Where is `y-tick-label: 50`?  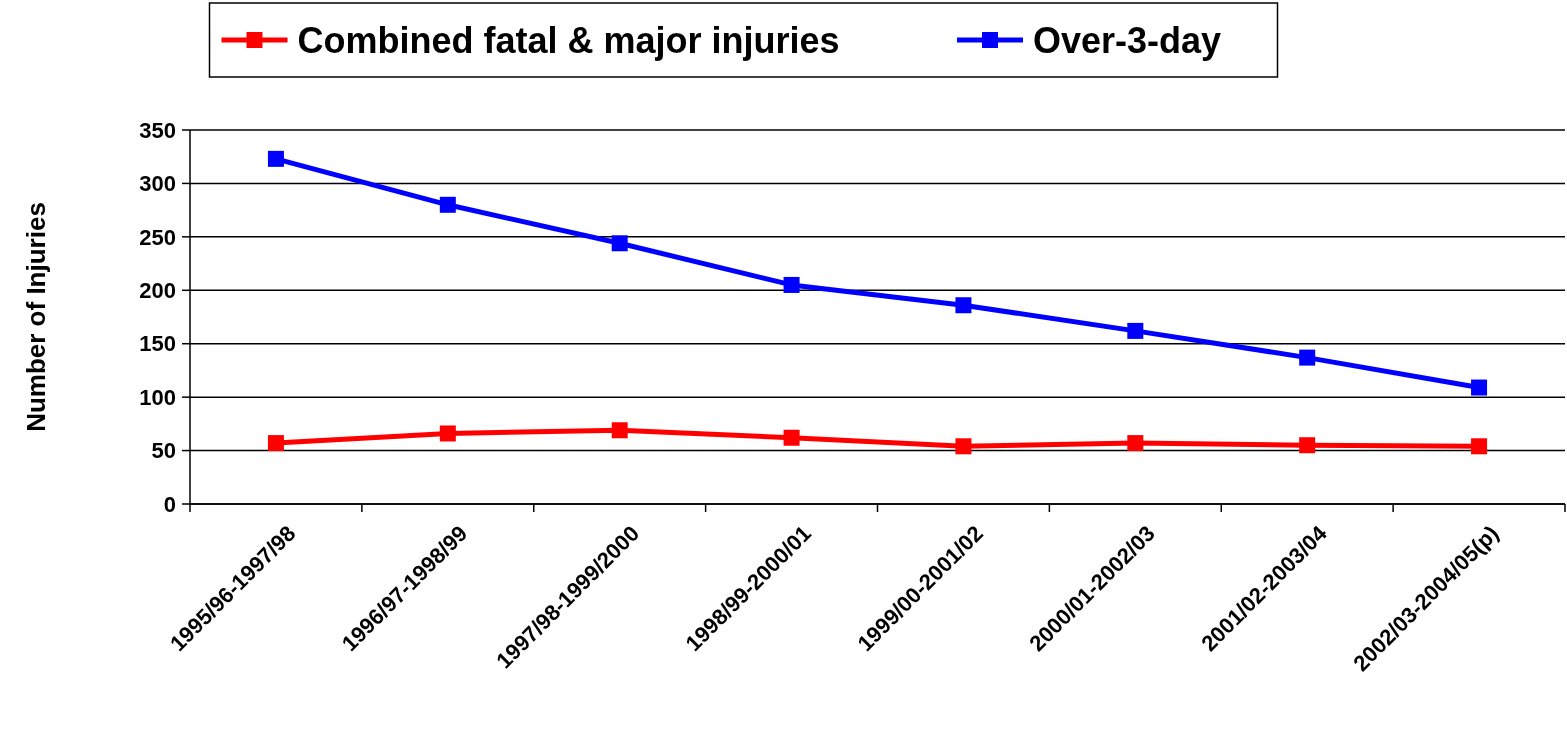 y-tick-label: 50 is located at coordinates (163, 451).